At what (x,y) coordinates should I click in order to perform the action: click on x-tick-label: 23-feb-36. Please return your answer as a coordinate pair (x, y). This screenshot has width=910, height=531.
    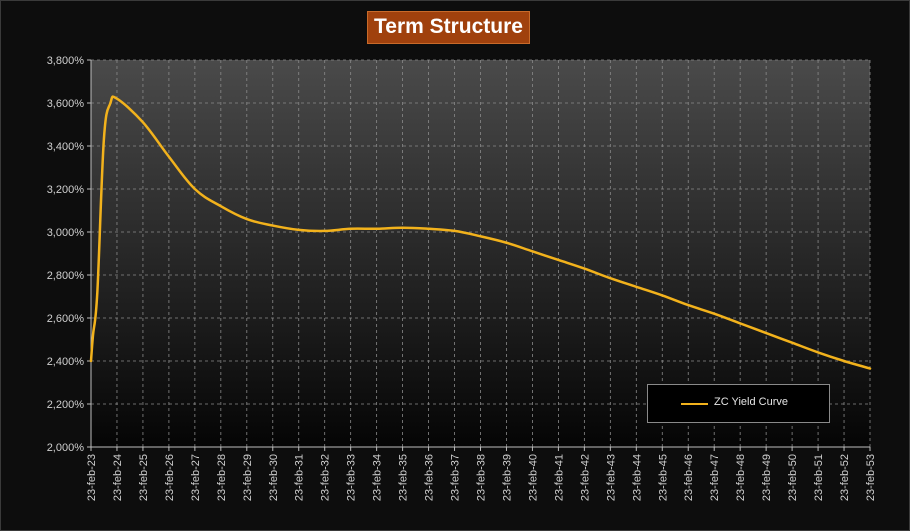
    Looking at the image, I should click on (430, 477).